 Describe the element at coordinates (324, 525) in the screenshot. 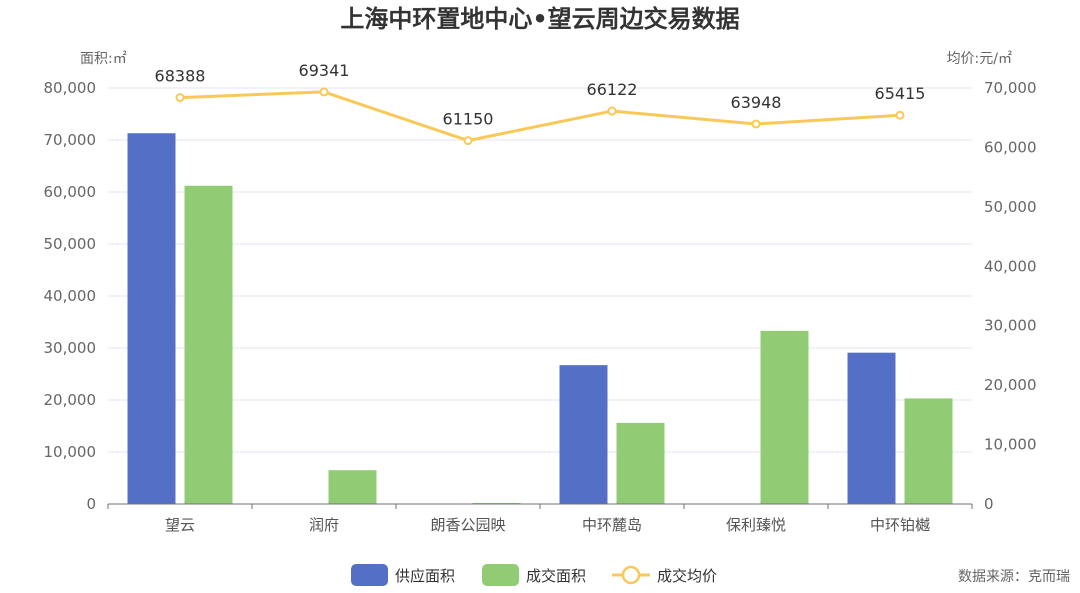

I see `category-label: 润府` at that location.